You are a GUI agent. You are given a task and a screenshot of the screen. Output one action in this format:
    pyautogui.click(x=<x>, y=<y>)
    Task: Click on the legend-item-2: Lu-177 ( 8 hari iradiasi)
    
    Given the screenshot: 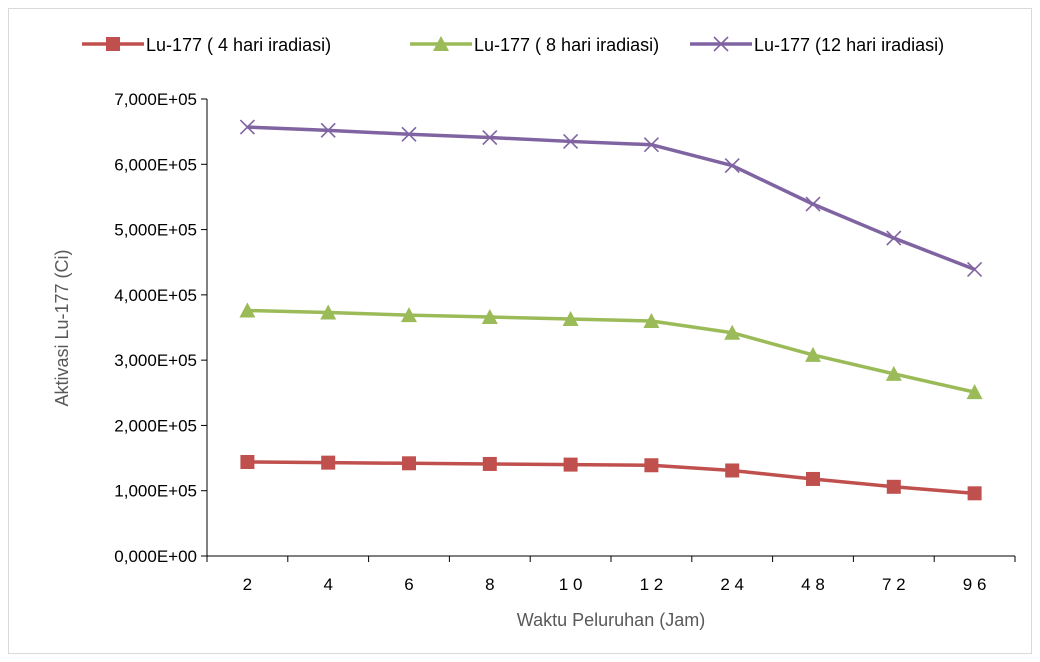 What is the action you would take?
    pyautogui.click(x=534, y=45)
    